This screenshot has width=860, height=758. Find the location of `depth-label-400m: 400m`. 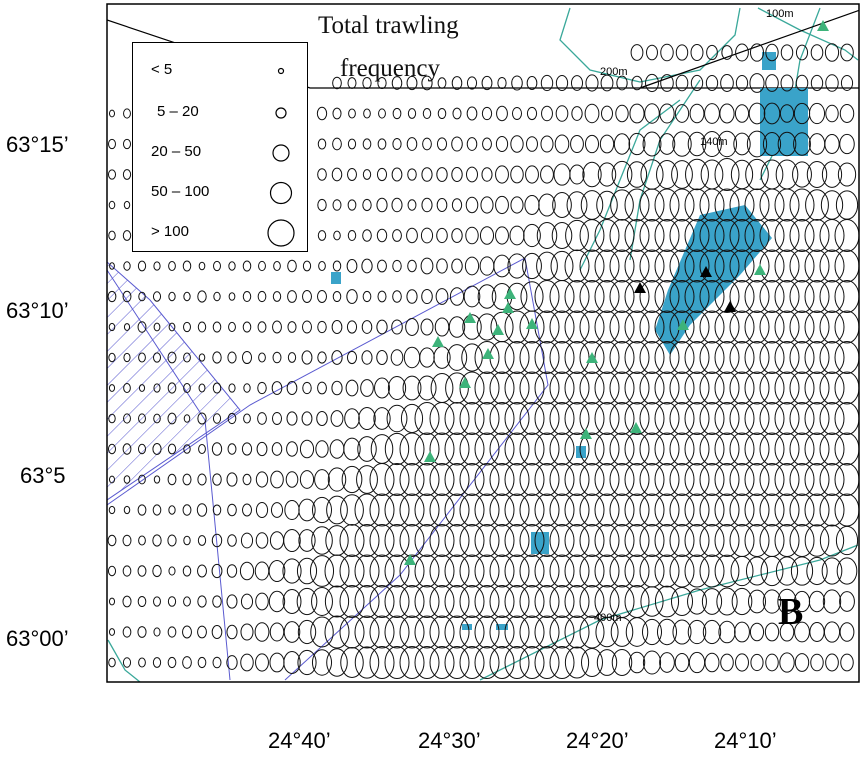

depth-label-400m: 400m is located at coordinates (608, 618).